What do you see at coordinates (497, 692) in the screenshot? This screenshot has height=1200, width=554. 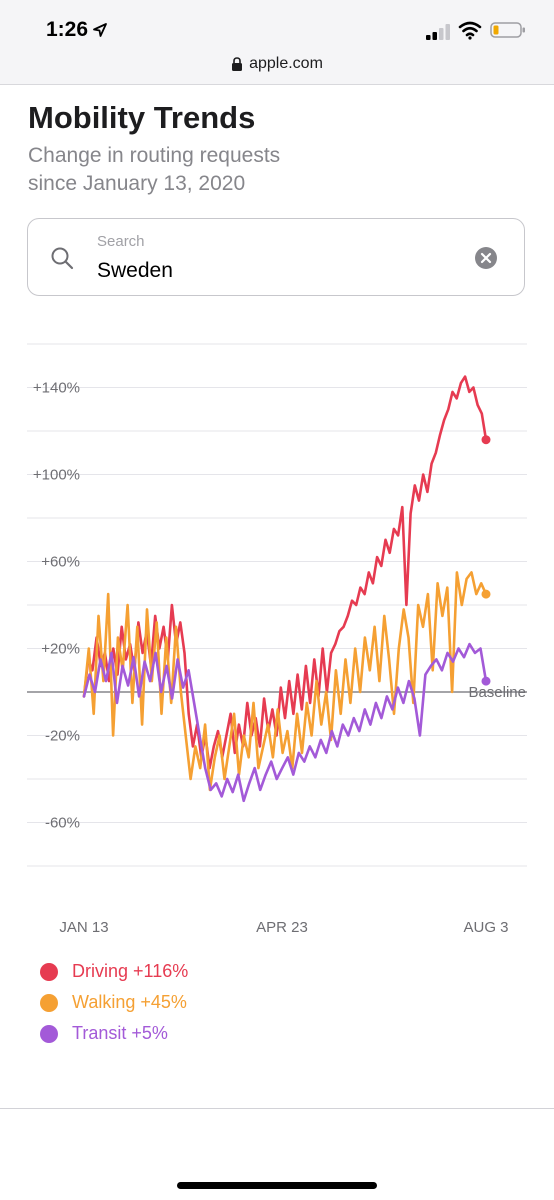 I see `baseline-label: Baseline` at bounding box center [497, 692].